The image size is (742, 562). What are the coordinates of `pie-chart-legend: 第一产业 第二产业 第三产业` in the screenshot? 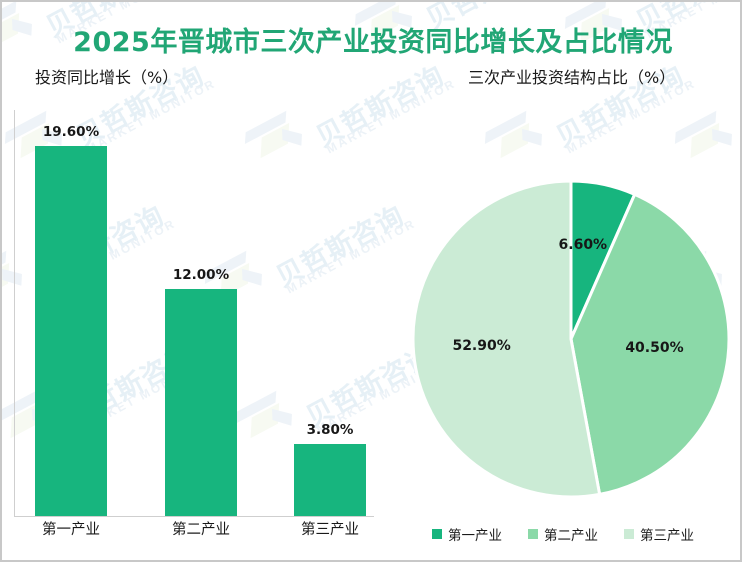 It's located at (562, 534).